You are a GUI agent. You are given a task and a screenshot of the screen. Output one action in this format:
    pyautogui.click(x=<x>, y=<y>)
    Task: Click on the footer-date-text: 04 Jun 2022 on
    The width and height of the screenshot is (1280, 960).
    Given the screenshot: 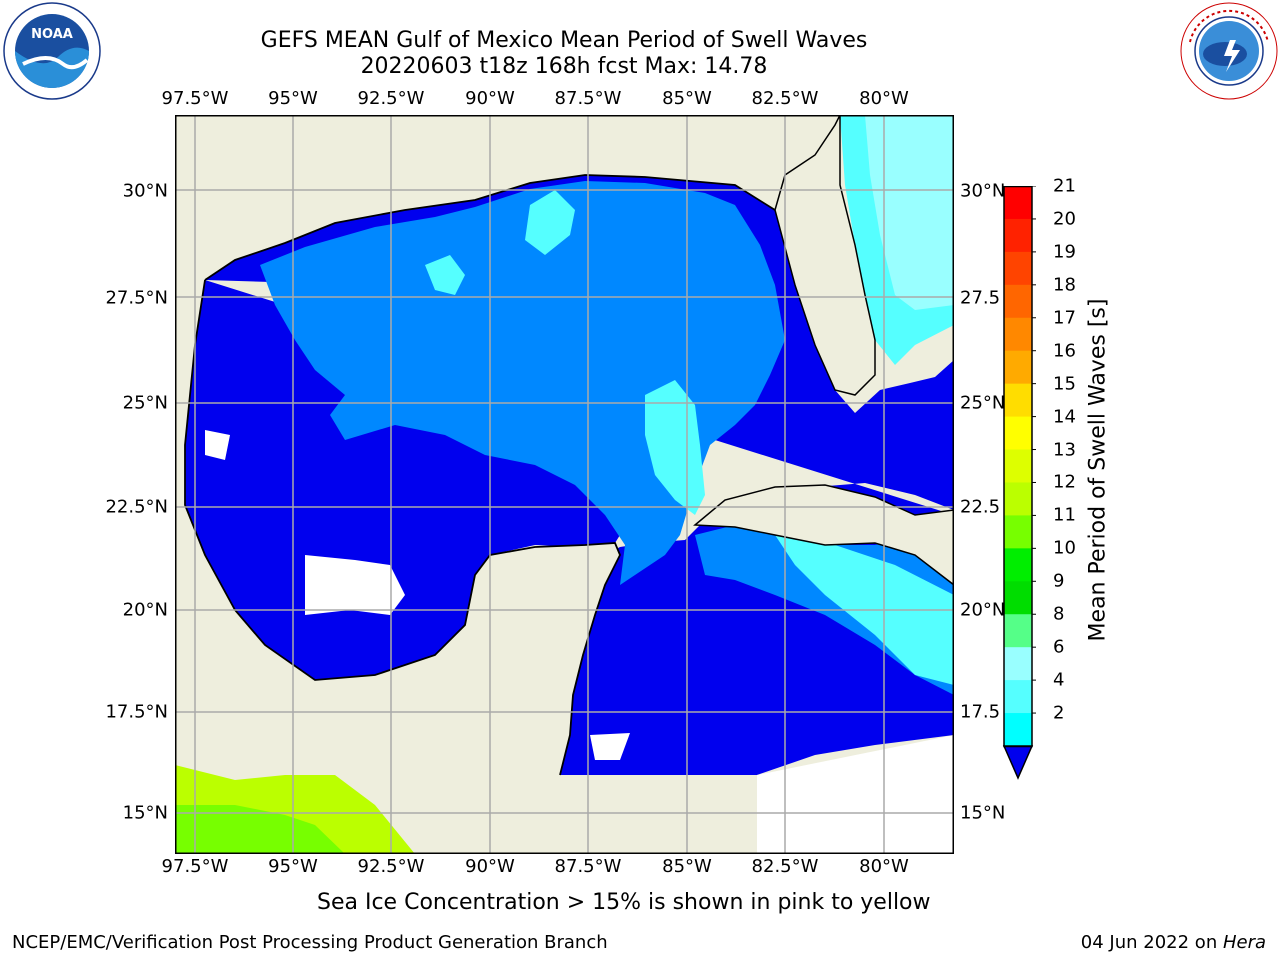 What is the action you would take?
    pyautogui.click(x=1151, y=942)
    